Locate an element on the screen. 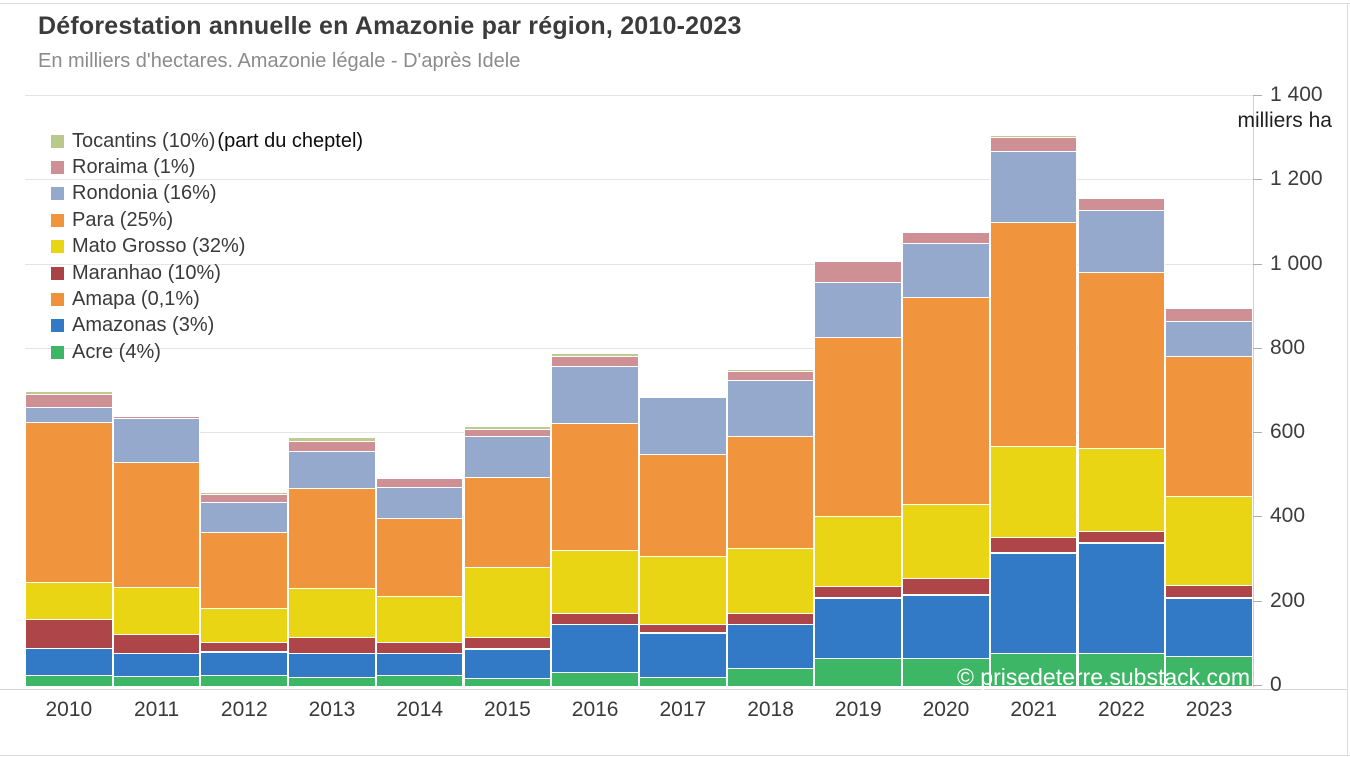 The image size is (1350, 757). segment-amazonas-2020 is located at coordinates (946, 627).